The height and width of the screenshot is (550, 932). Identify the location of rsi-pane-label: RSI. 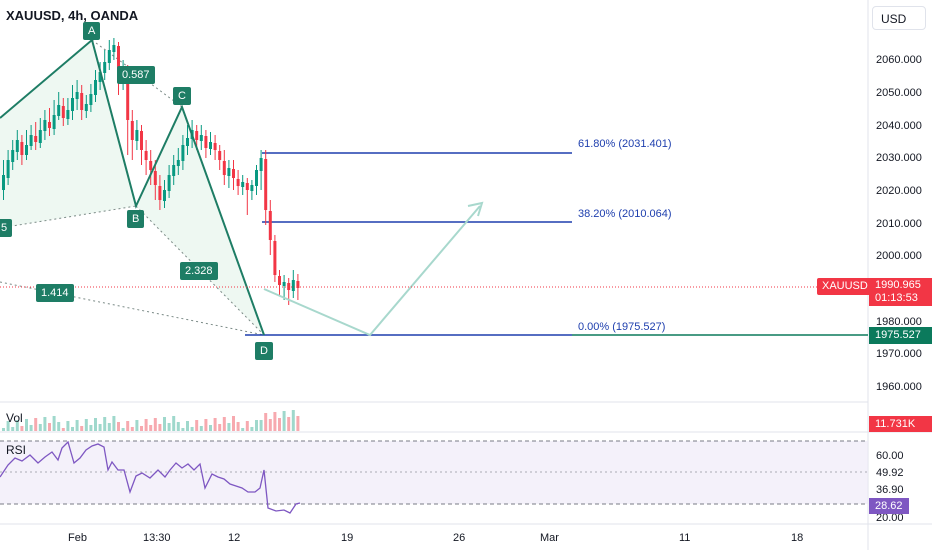
(16, 450).